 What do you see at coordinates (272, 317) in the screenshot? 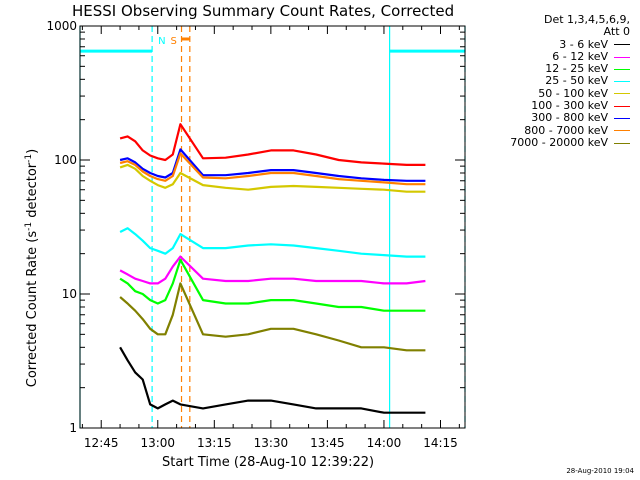
I see `series-line-7000-20000-kev` at bounding box center [272, 317].